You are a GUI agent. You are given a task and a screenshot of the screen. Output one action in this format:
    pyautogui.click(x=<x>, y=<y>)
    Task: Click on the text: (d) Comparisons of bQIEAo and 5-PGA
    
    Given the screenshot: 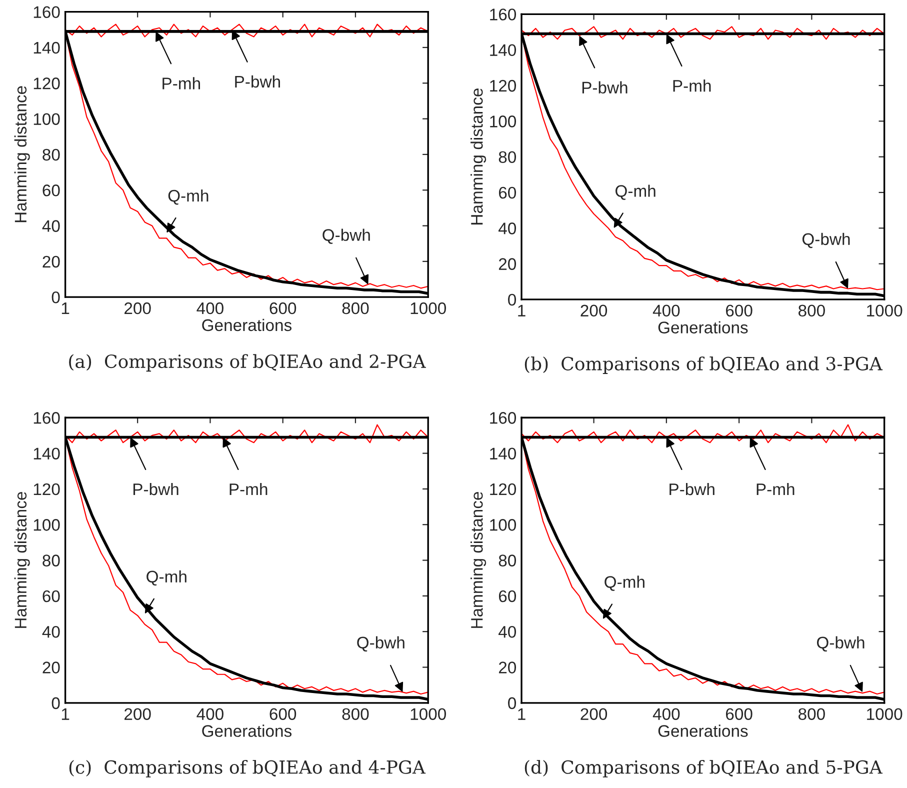 What is the action you would take?
    pyautogui.click(x=703, y=769)
    